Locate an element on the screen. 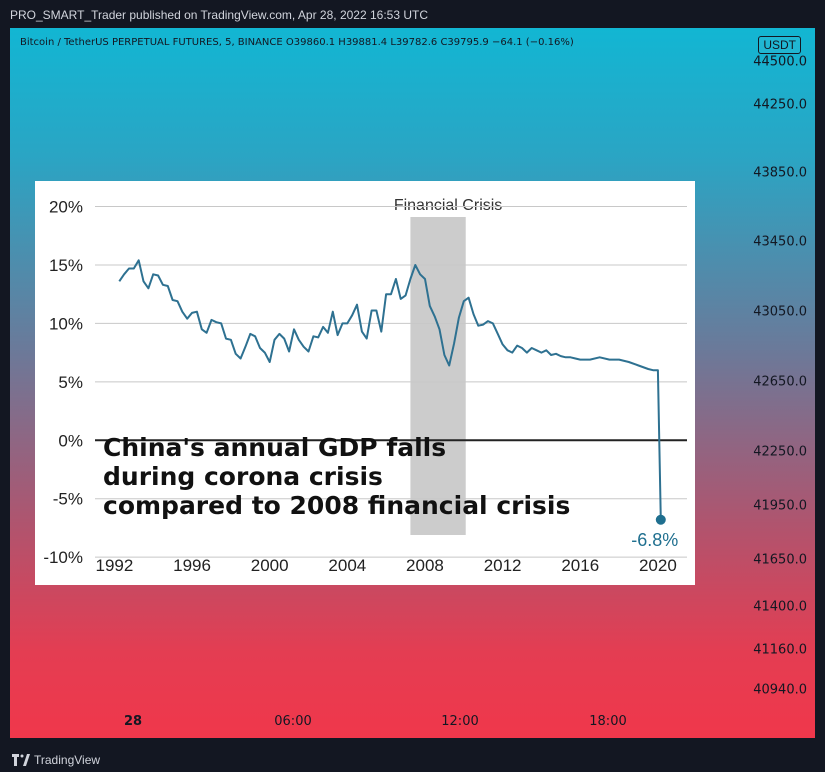 Image resolution: width=825 pixels, height=772 pixels. time-label: 18:00 is located at coordinates (608, 721).